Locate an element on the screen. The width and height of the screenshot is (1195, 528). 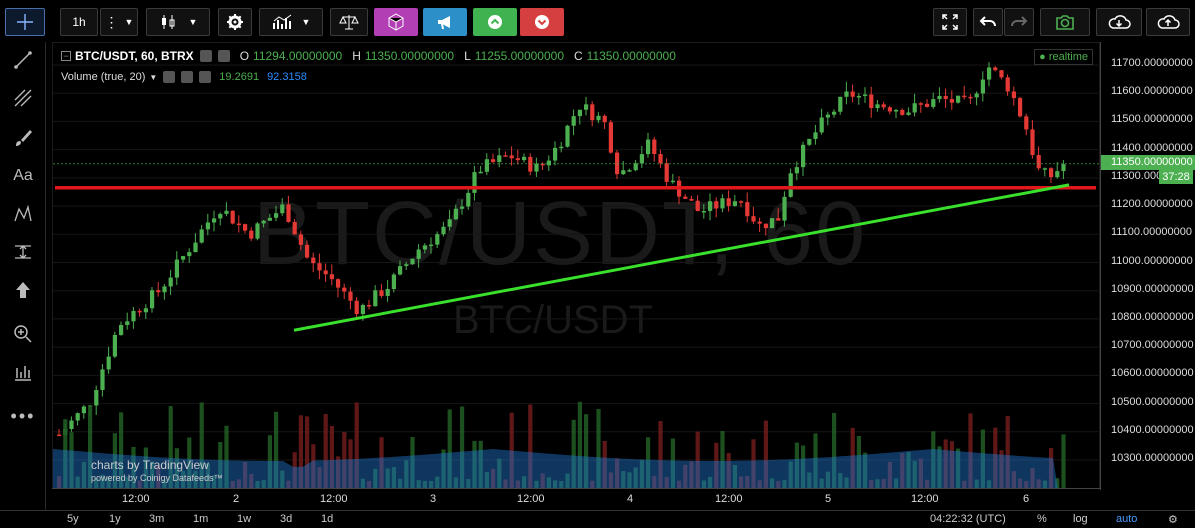
auto-scale-toggle: auto is located at coordinates (1127, 519).